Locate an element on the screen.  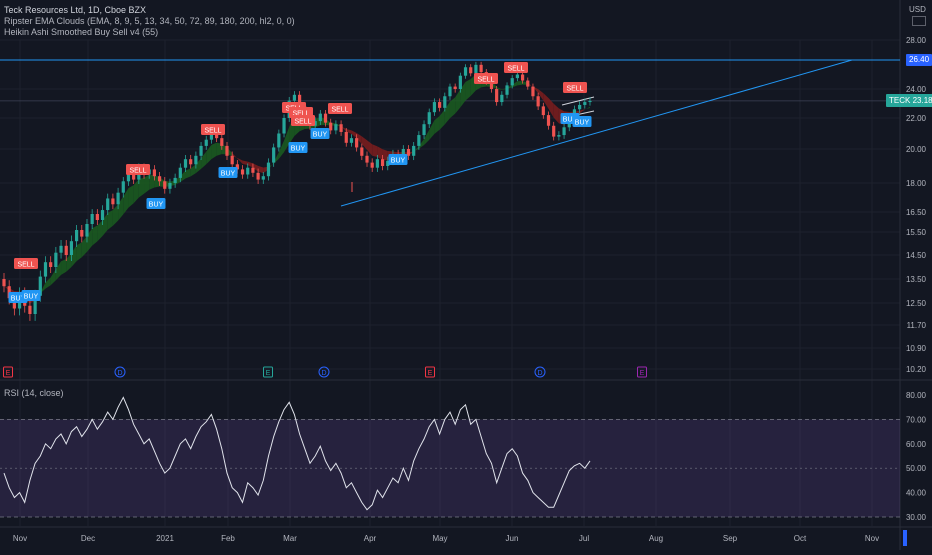
scale-toggle-icon is located at coordinates (919, 21).